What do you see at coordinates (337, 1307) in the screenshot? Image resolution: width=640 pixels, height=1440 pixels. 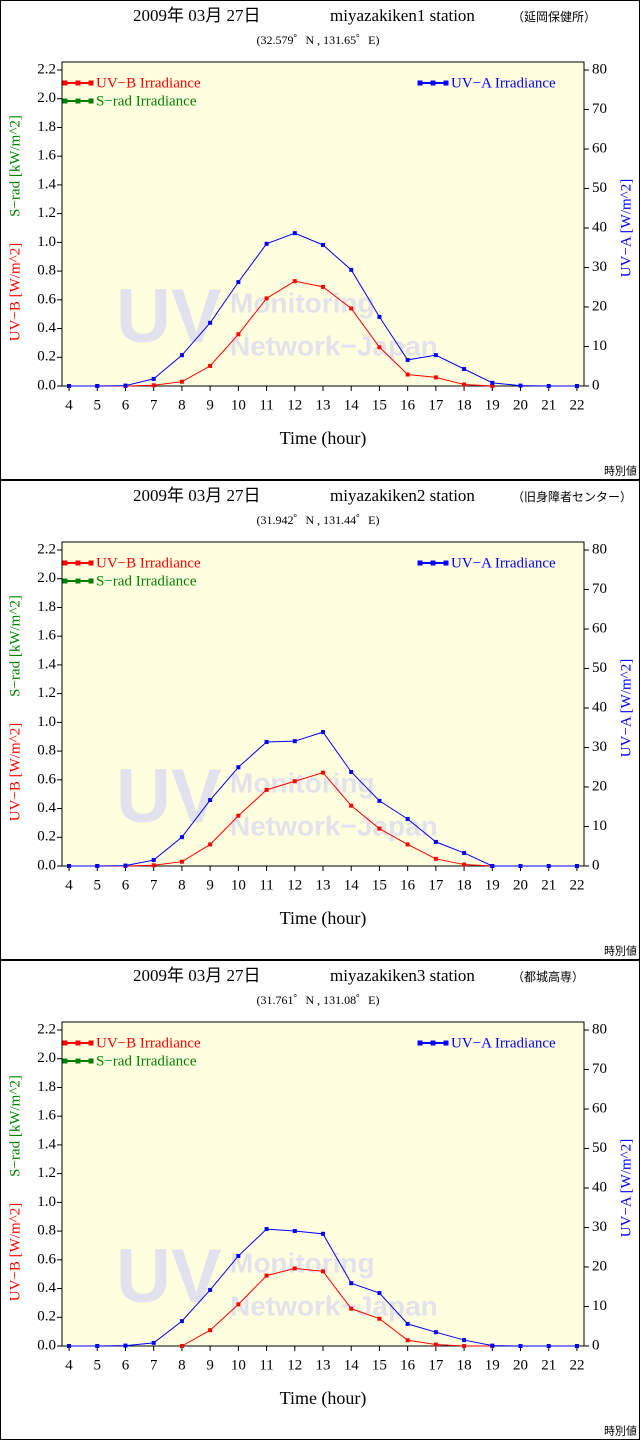 I see `series-line` at bounding box center [337, 1307].